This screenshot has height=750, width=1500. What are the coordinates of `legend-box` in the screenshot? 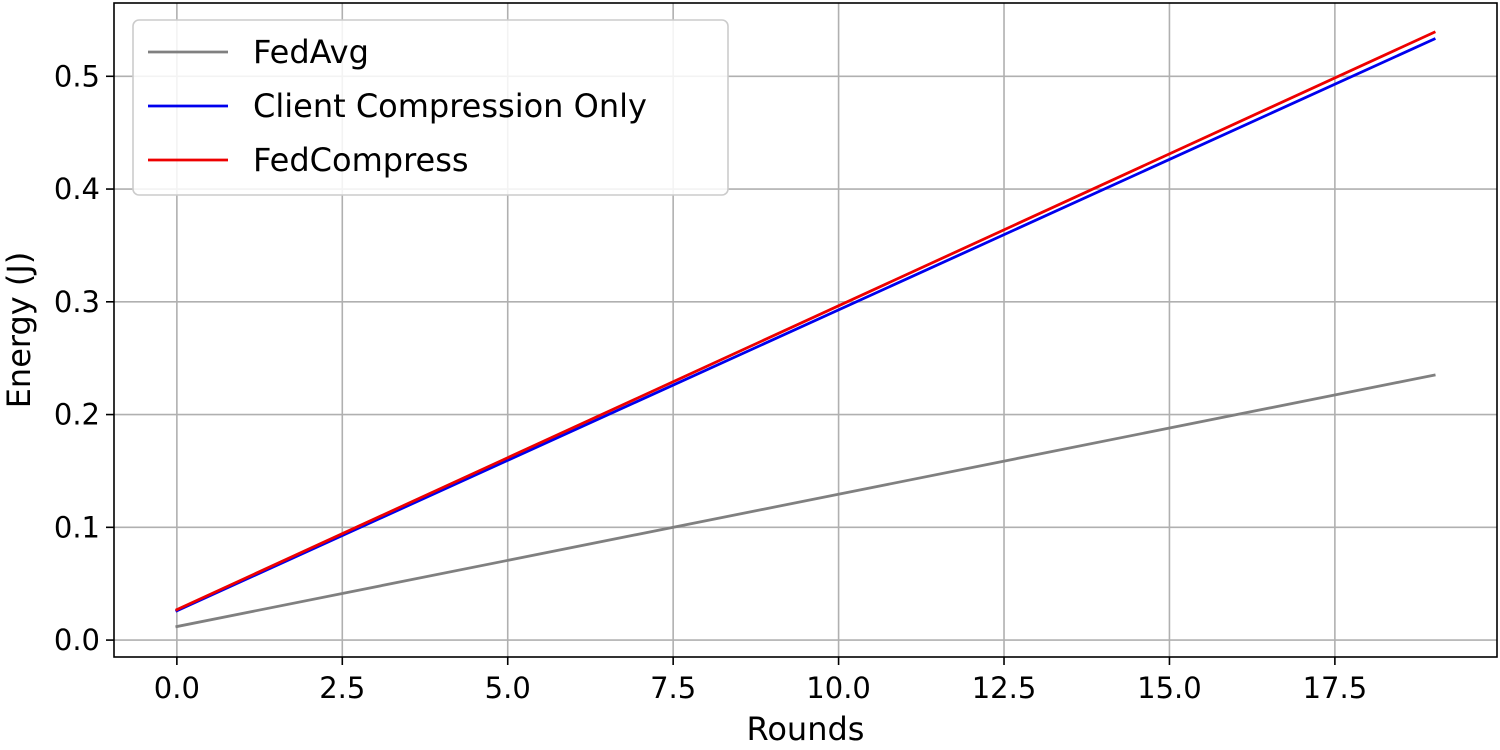 It's located at (430, 107).